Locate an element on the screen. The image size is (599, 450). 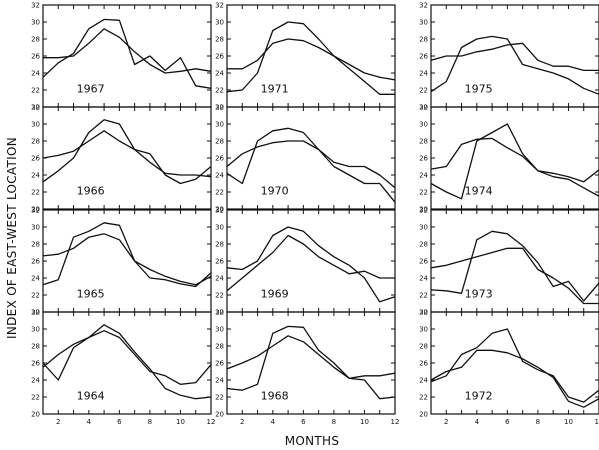
panel-1972: 20222426283032246810121972 is located at coordinates (509, 367).